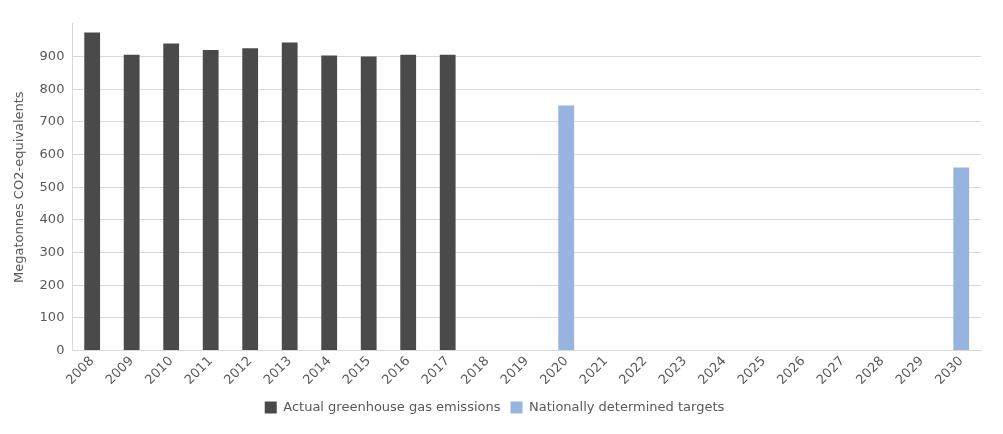 The width and height of the screenshot is (1003, 434). I want to click on y-axis-title: Megatonnes CO2-equivalents, so click(19, 187).